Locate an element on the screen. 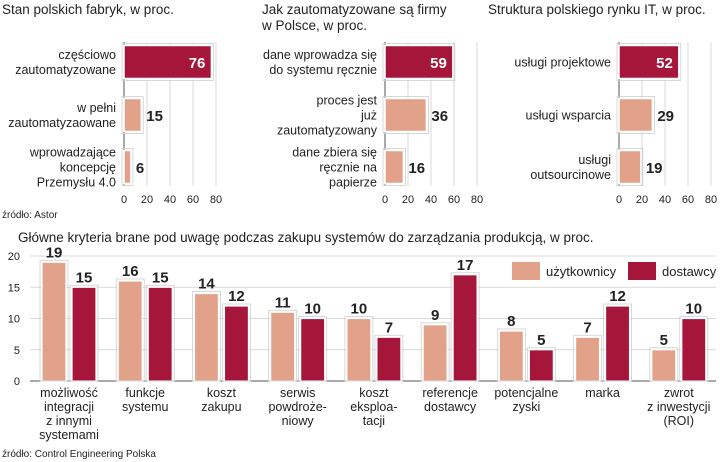 This screenshot has width=720, height=462. data-label: 14 is located at coordinates (206, 284).